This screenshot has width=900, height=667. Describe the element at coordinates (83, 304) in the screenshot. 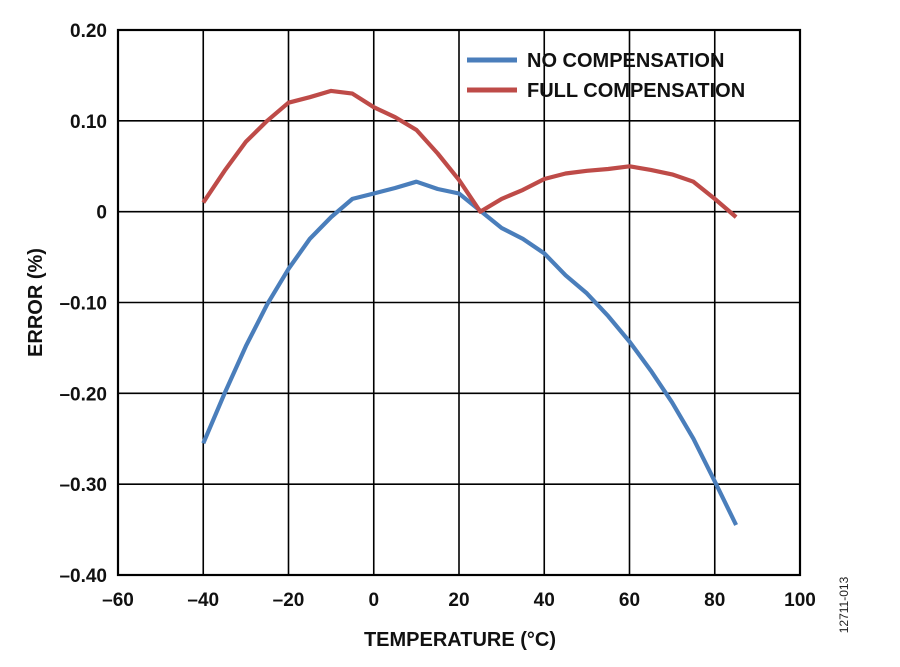

I see `y-tick-label: –0.10` at that location.